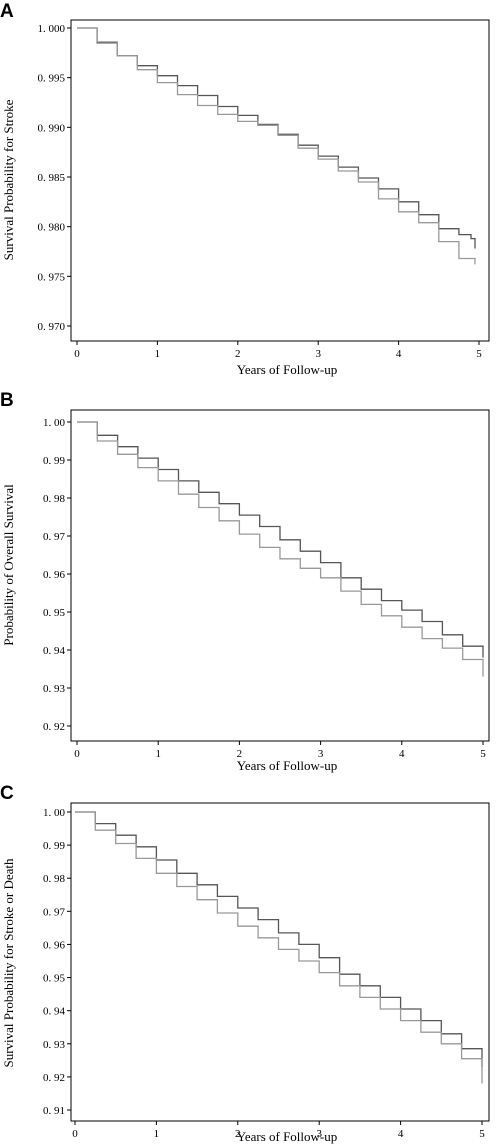 Image resolution: width=499 pixels, height=1145 pixels. Describe the element at coordinates (54, 912) in the screenshot. I see `panel-c-y-tick-label: 0. 97` at that location.